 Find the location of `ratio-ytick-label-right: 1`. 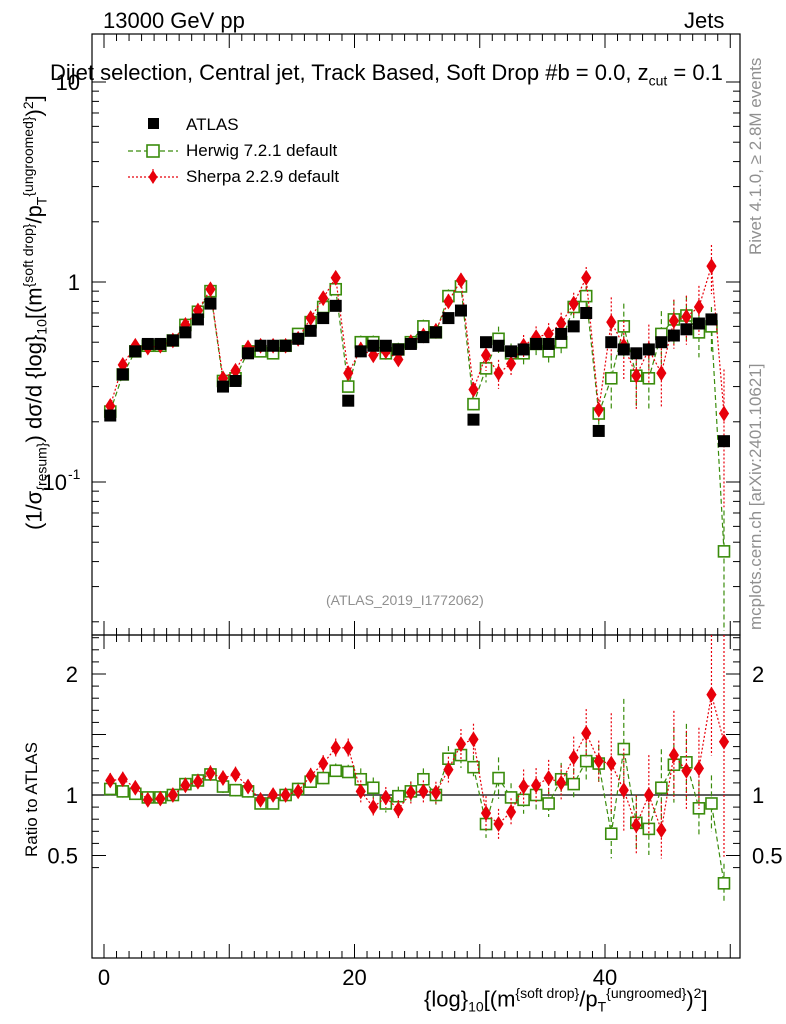

ratio-ytick-label-right: 1 is located at coordinates (758, 795).